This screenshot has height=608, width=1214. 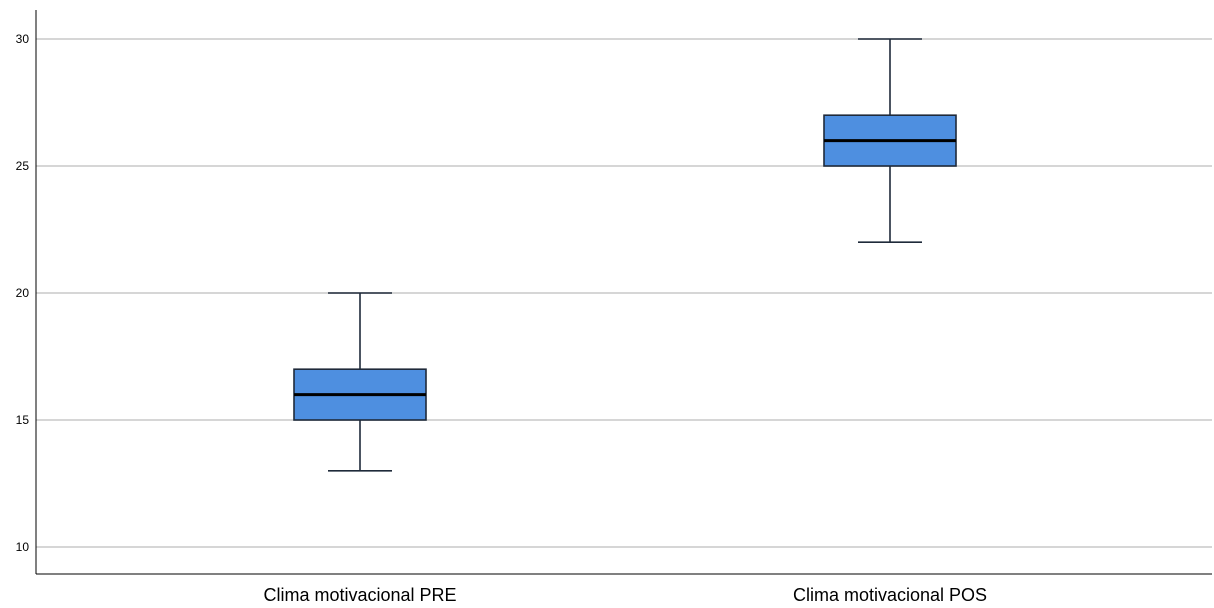 I want to click on y-tick-label-10: 10, so click(x=23, y=547).